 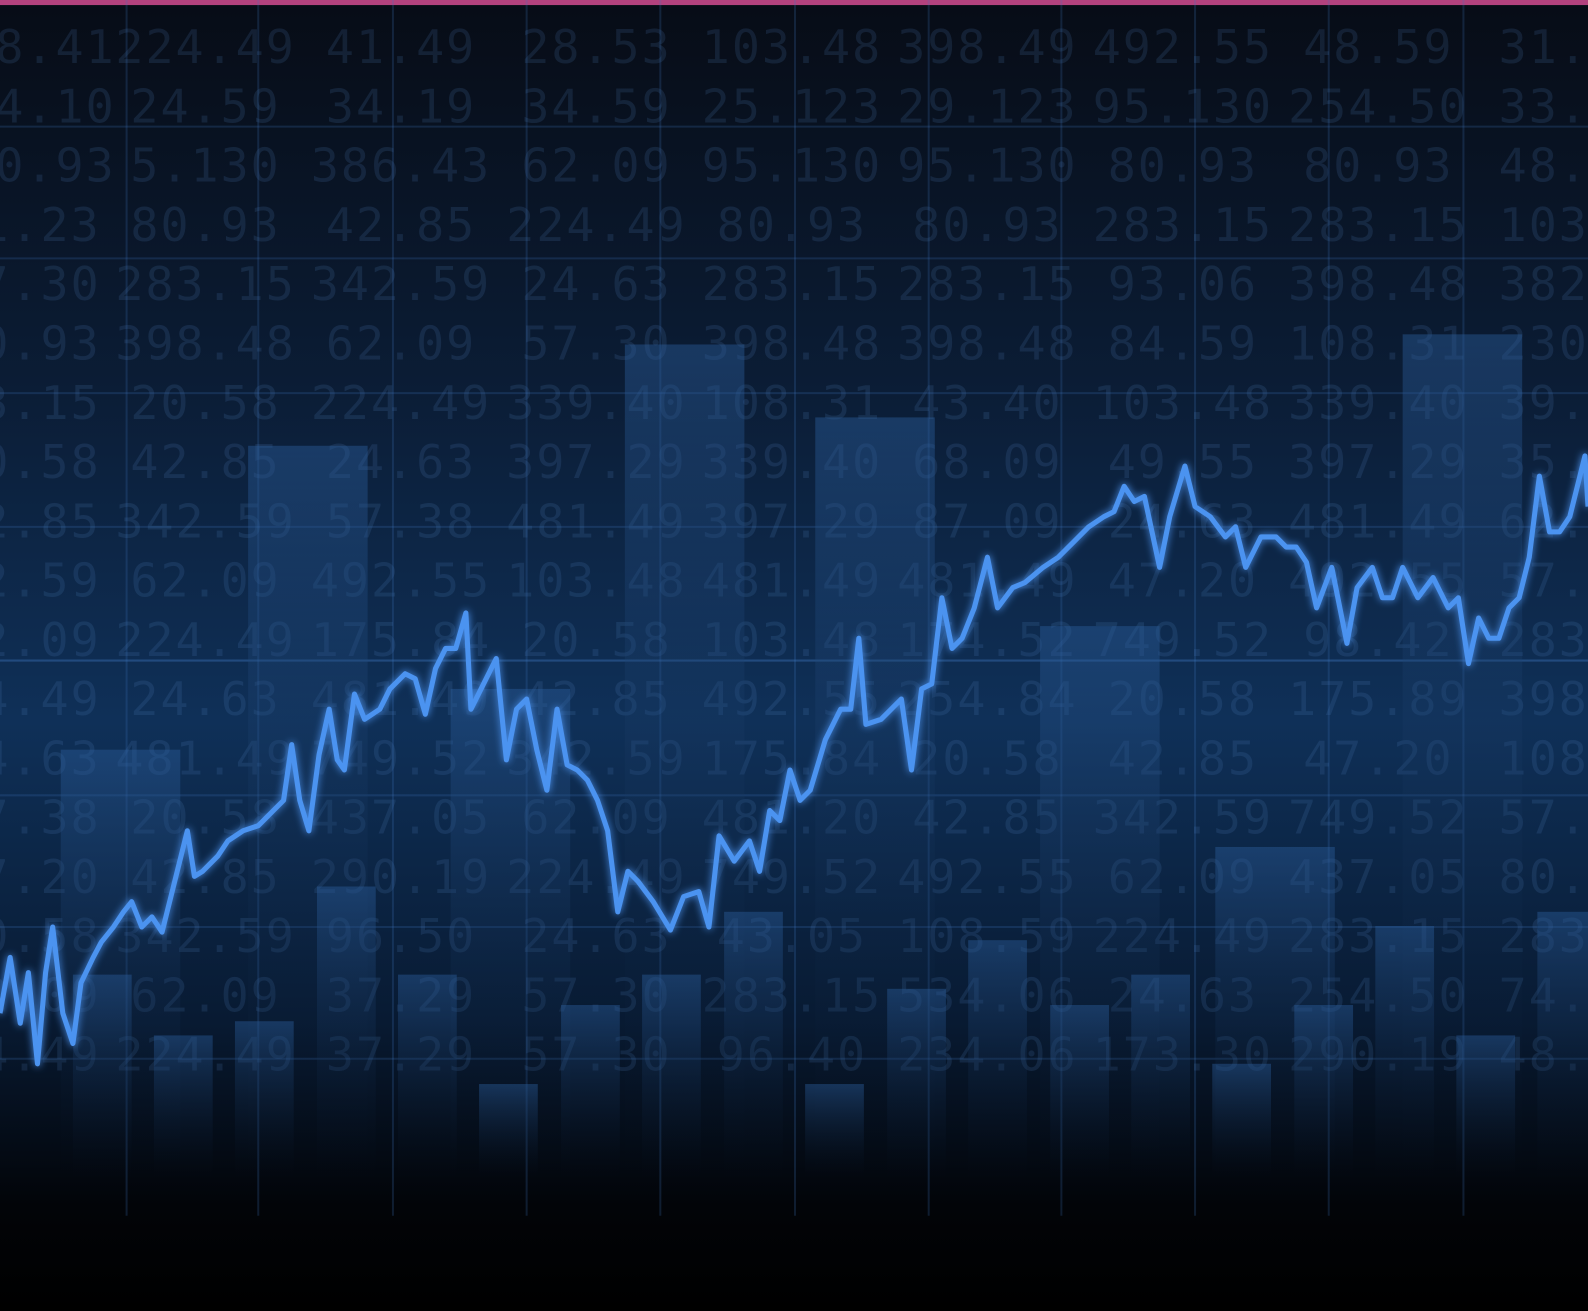 What do you see at coordinates (401, 106) in the screenshot?
I see `background-number: 34.19` at bounding box center [401, 106].